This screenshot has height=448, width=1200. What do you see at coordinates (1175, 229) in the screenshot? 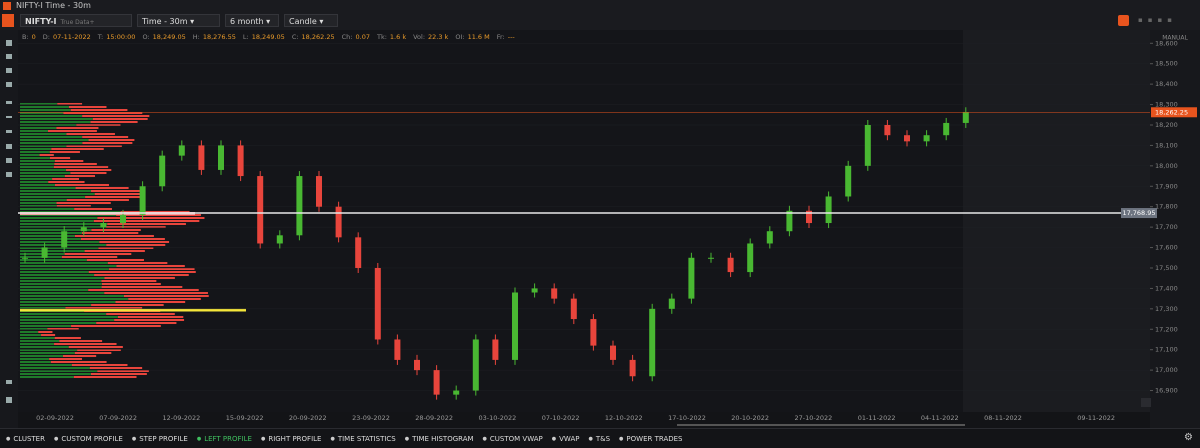
I see `y-axis-panel` at bounding box center [1175, 229].